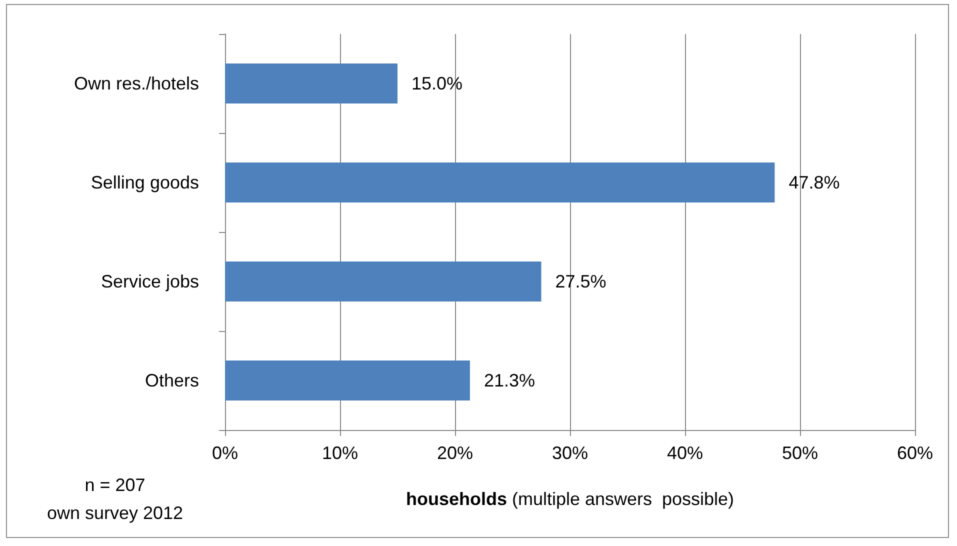  Describe the element at coordinates (570, 453) in the screenshot. I see `x-tick-label: 30%` at that location.